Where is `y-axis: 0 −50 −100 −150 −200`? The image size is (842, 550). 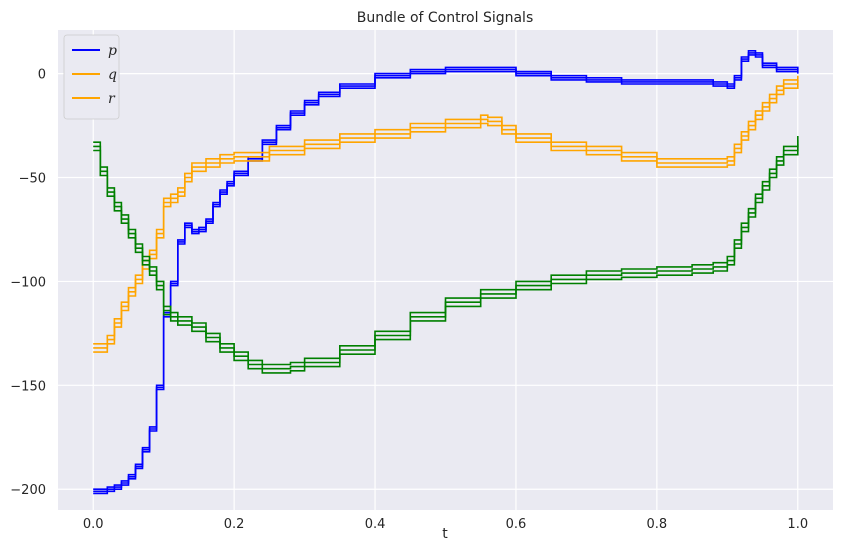 y-axis: 0 −50 −100 −150 −200 is located at coordinates (28, 283).